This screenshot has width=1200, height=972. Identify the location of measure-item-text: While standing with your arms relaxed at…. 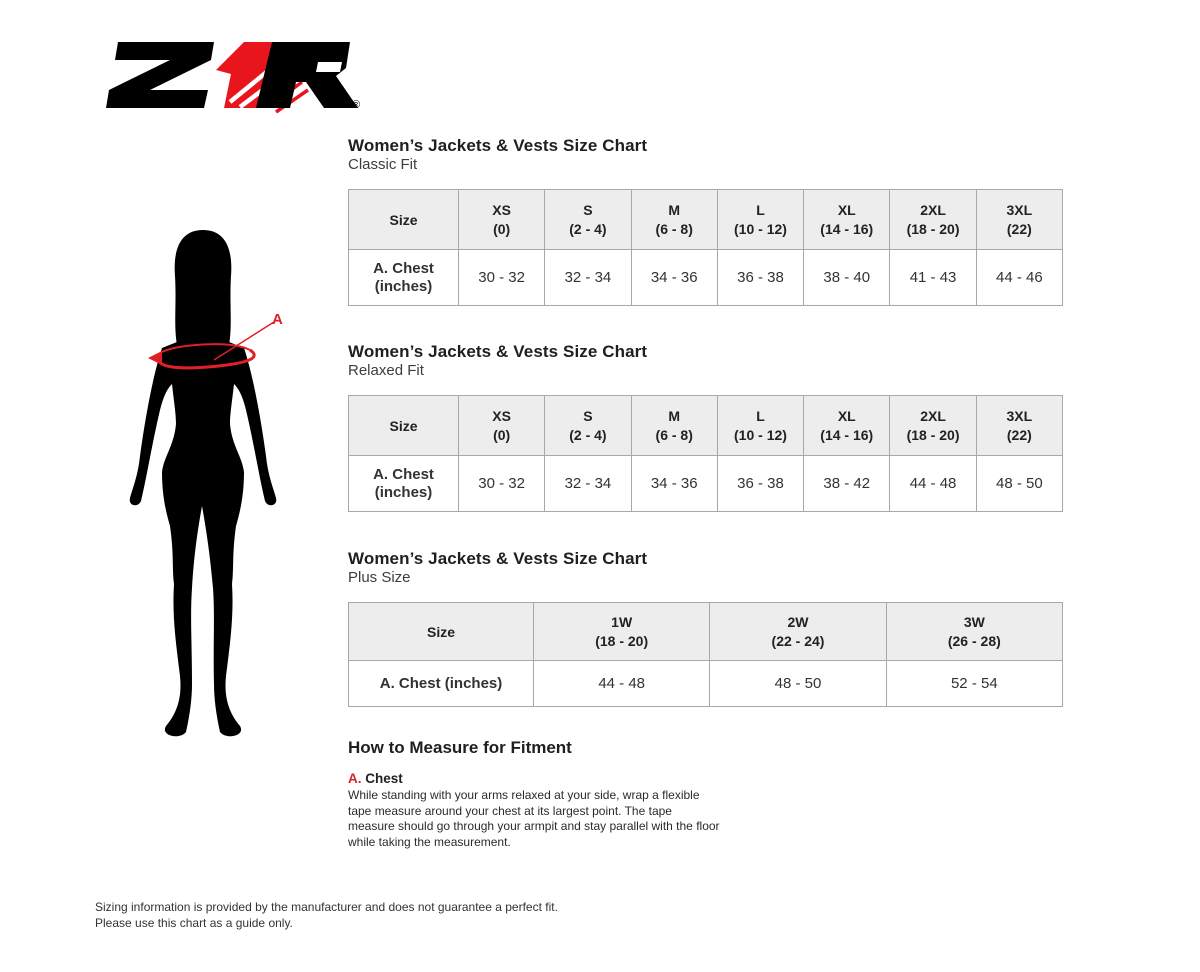
(534, 818).